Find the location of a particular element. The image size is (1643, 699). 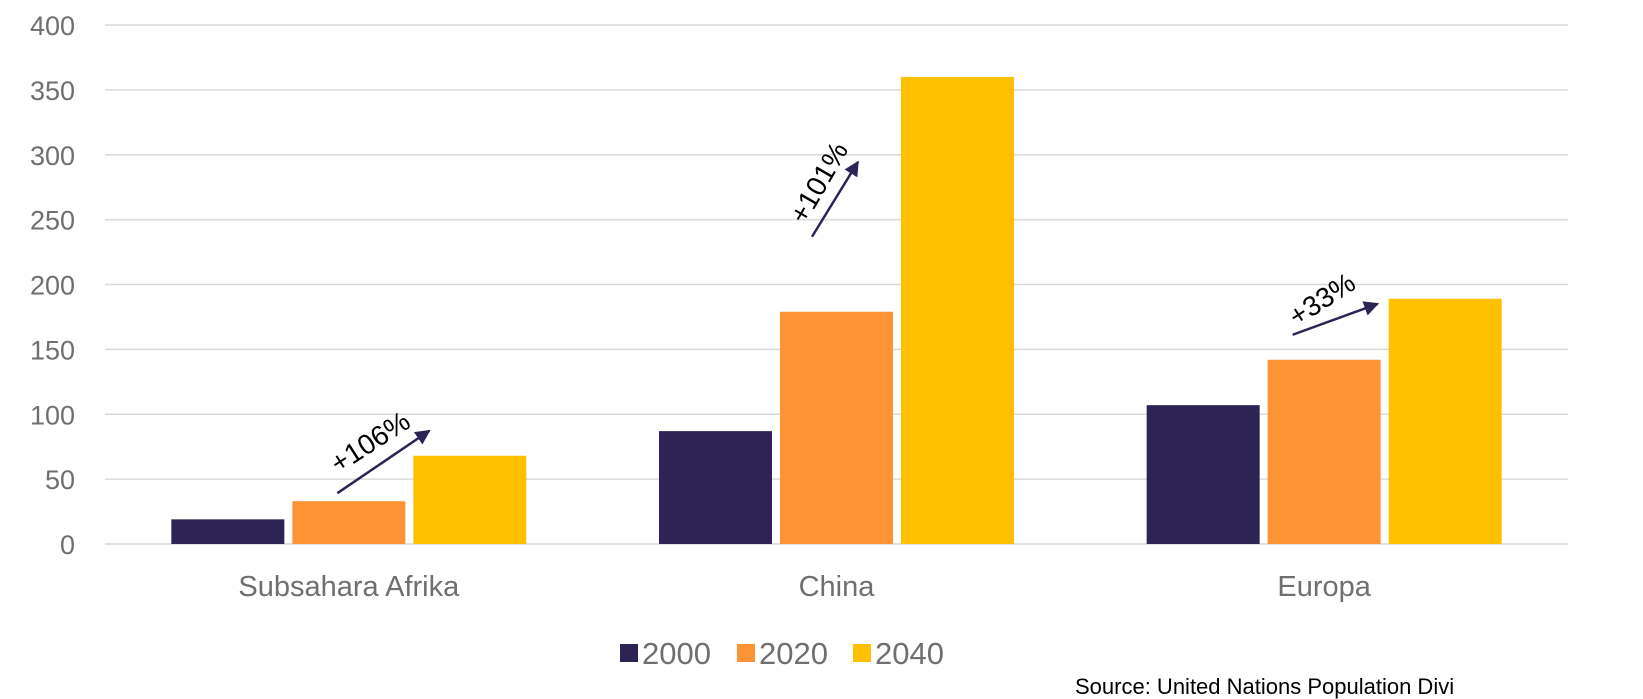

legend-label: 2020 is located at coordinates (793, 653).